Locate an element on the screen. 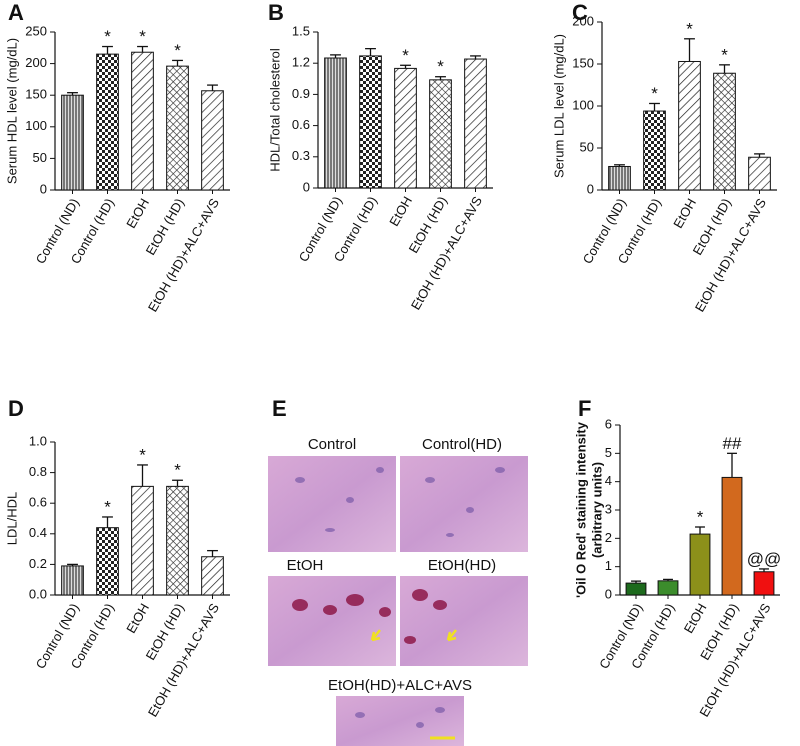  y-tick-label: 0.9 is located at coordinates (301, 93).